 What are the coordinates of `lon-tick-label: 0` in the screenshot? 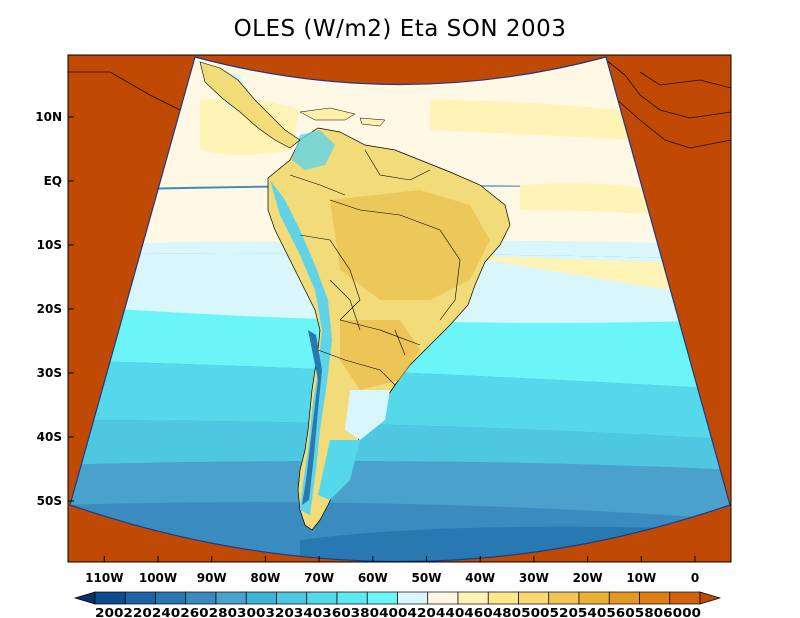 It's located at (695, 578).